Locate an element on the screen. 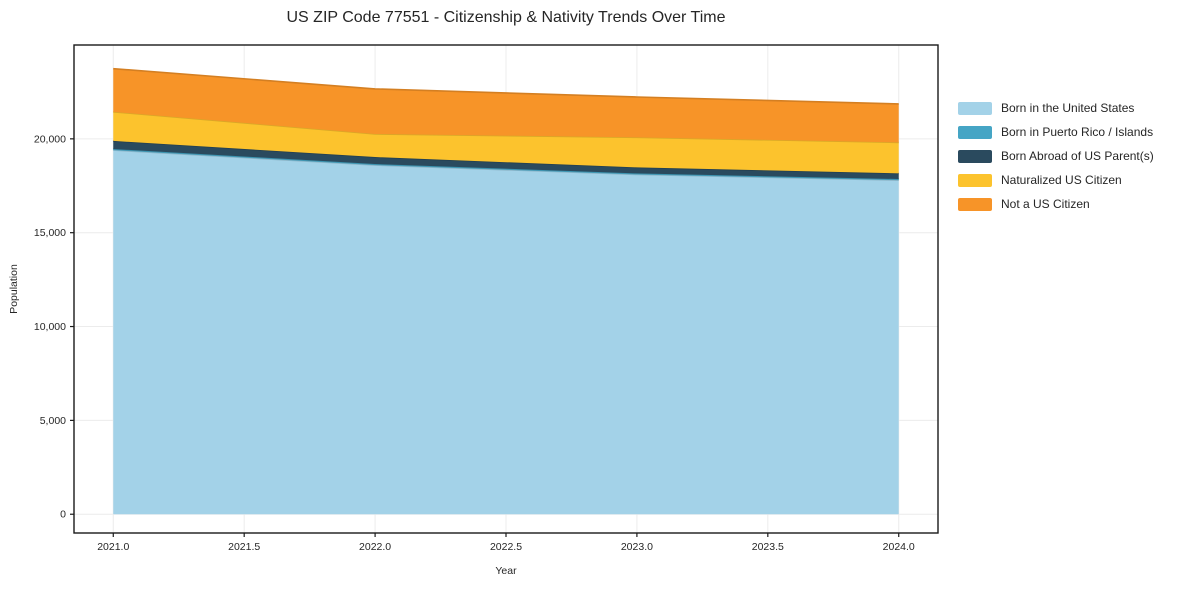 The image size is (1189, 590). legend-item: Naturalized US Citizen is located at coordinates (1056, 180).